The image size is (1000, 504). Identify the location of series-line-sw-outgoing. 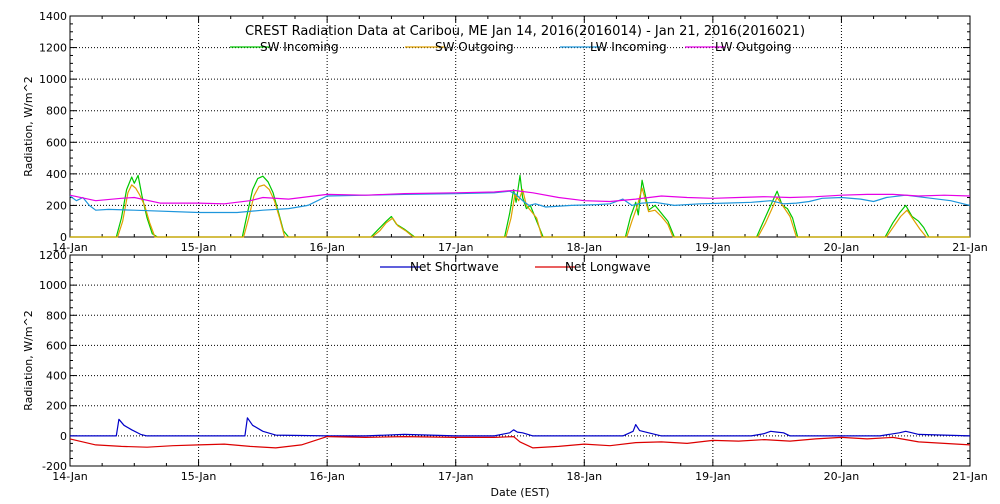
(520, 211).